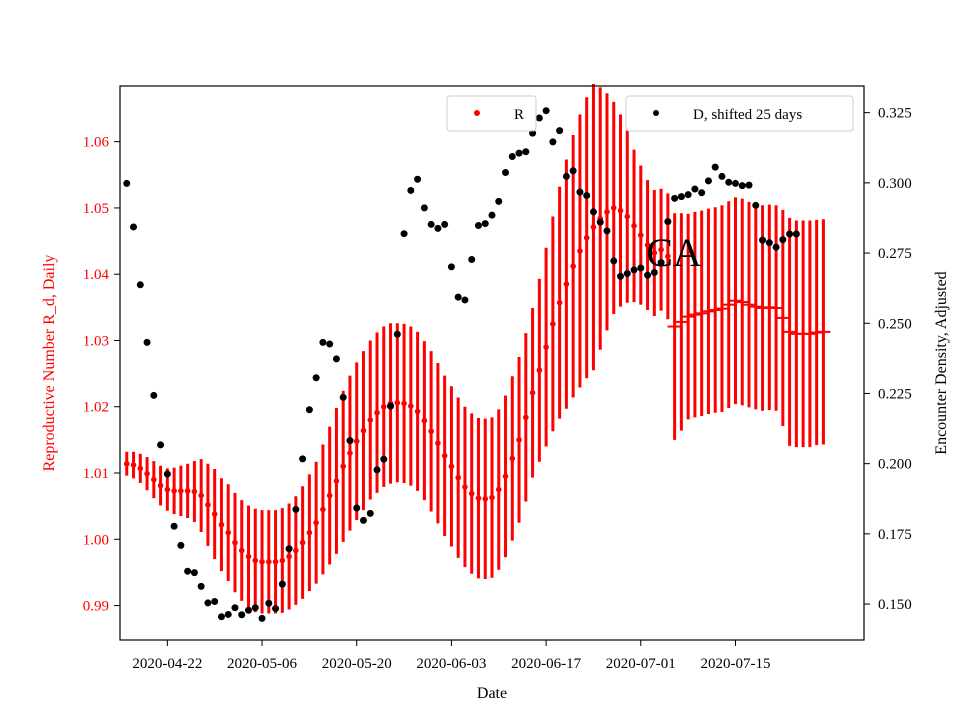 The image size is (960, 720). Describe the element at coordinates (492, 693) in the screenshot. I see `x-axis-title: Date` at that location.